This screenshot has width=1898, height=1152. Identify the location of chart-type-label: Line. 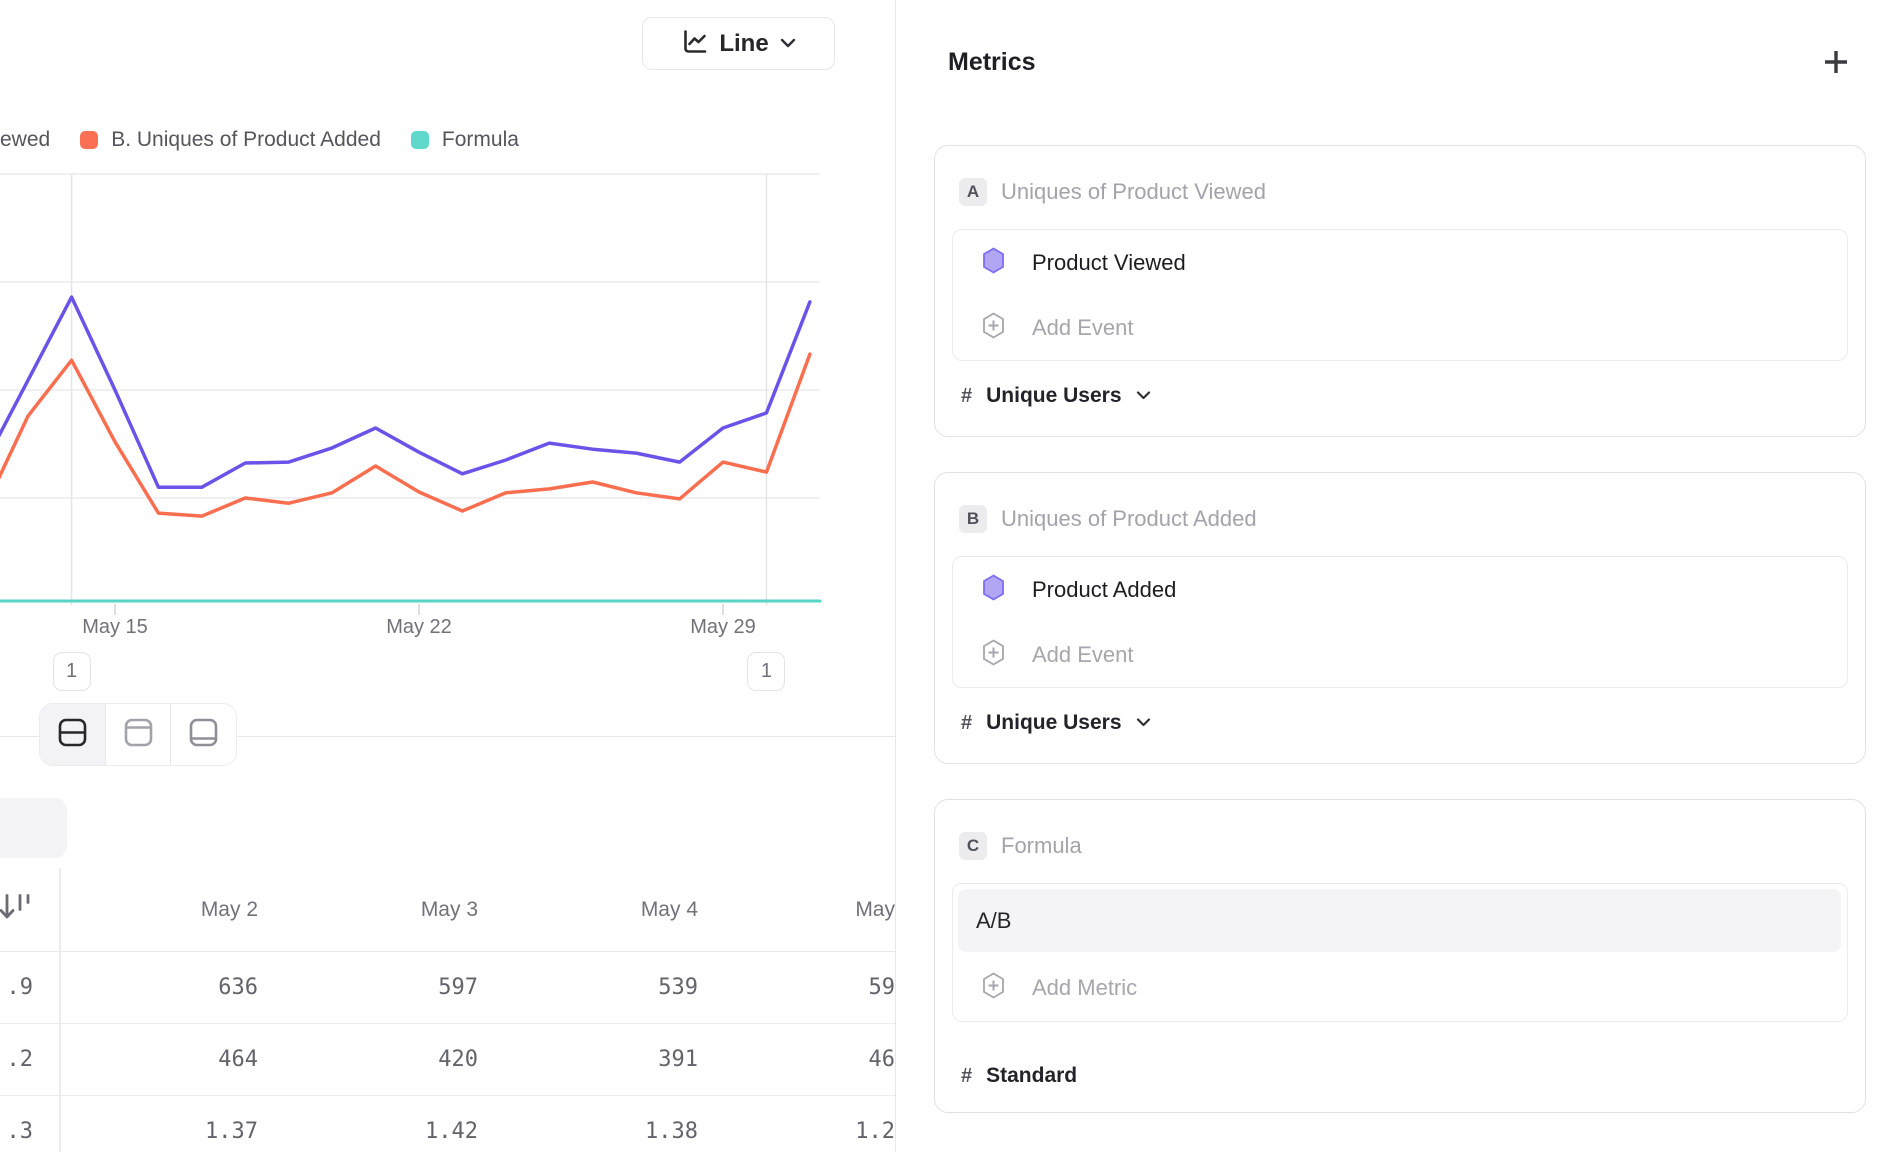
(744, 43).